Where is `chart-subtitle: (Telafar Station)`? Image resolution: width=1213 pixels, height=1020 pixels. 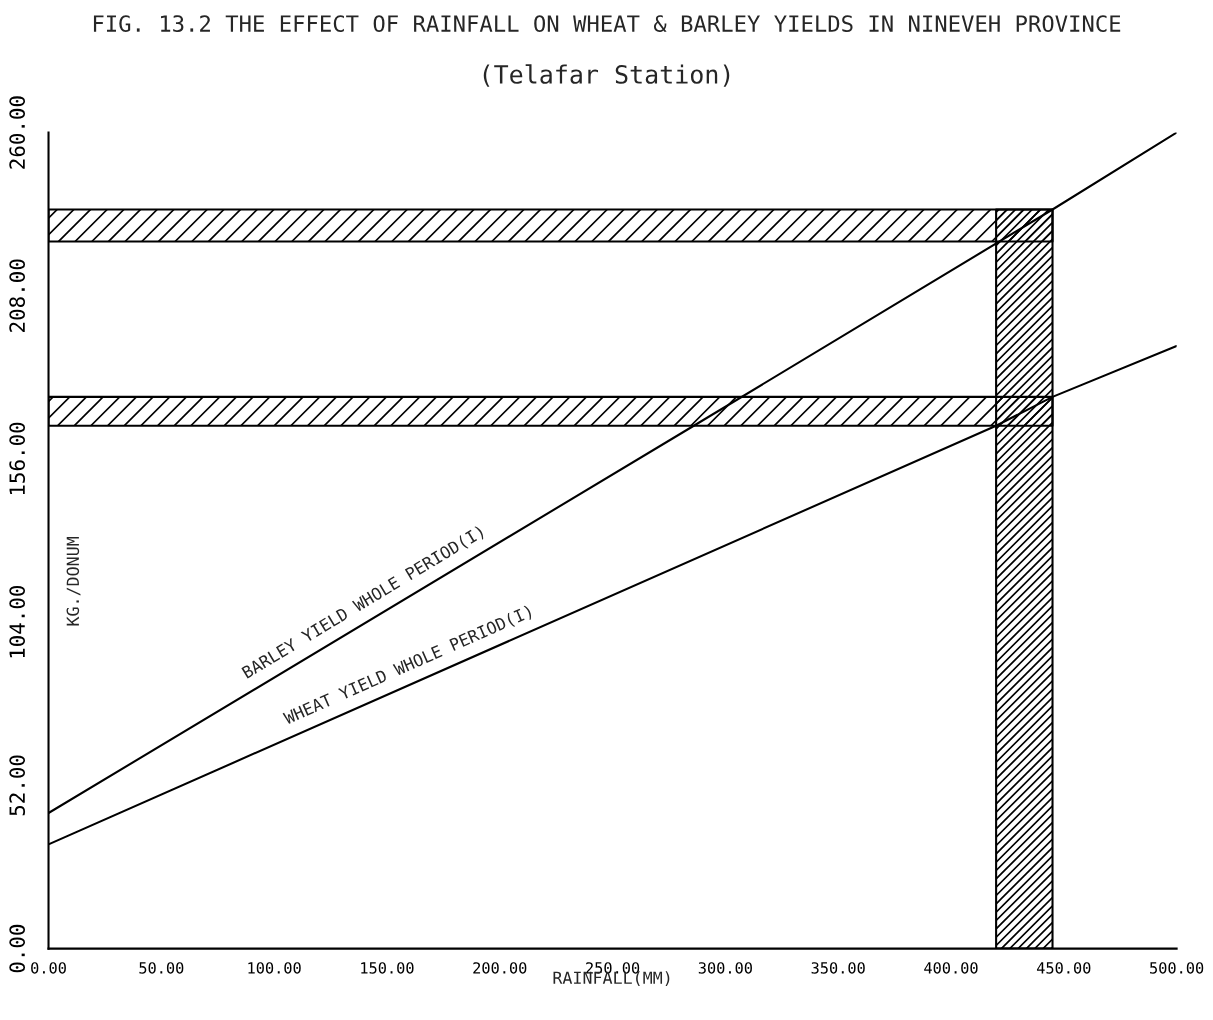
chart-subtitle: (Telafar Station) is located at coordinates (606, 75).